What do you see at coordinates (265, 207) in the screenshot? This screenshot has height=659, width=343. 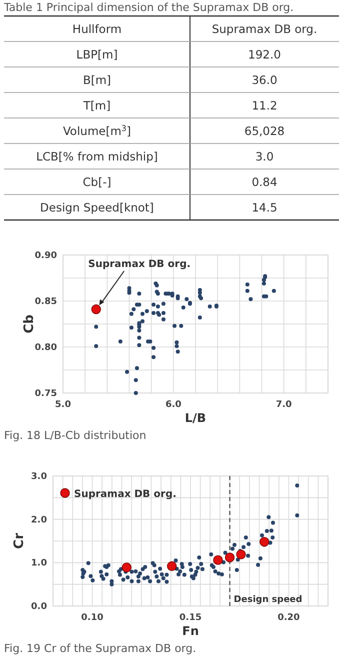 I see `text: 14.5` at bounding box center [265, 207].